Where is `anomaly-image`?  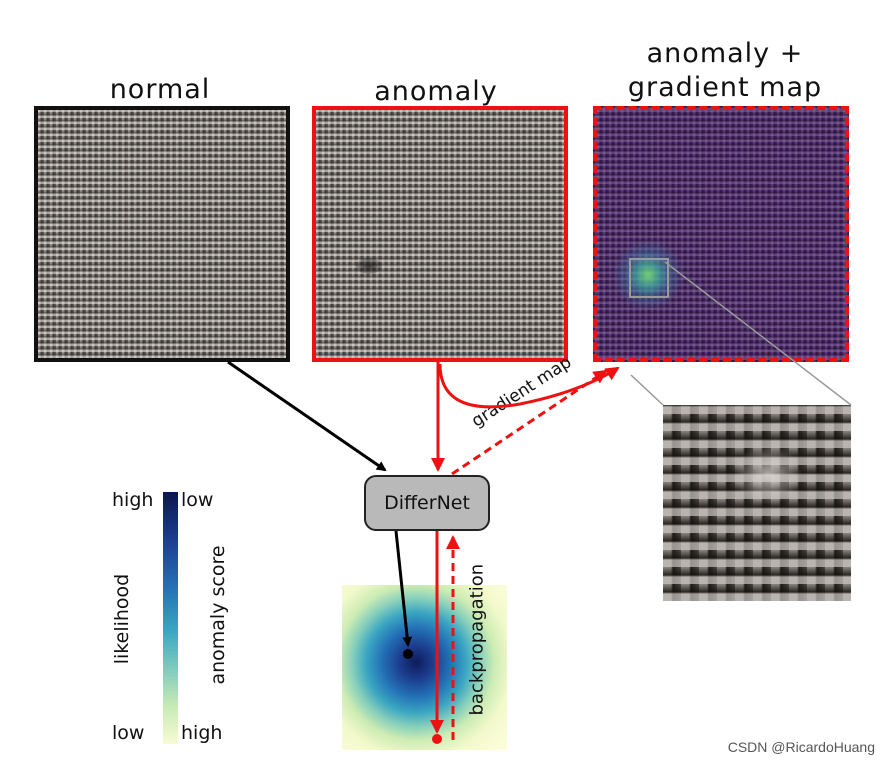 anomaly-image is located at coordinates (440, 234).